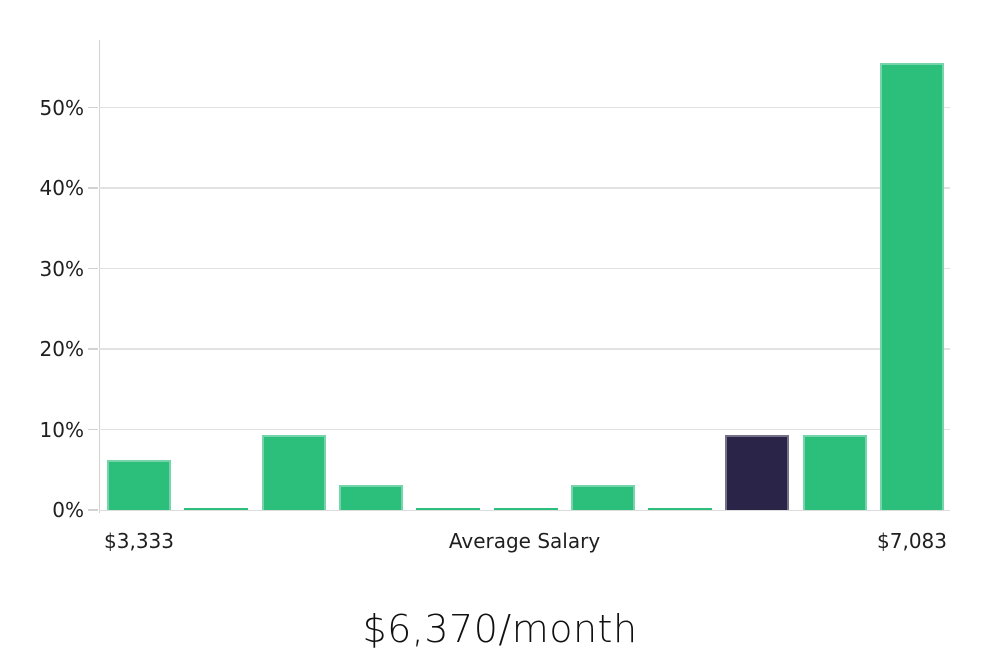 Image resolution: width=1000 pixels, height=660 pixels. I want to click on y-tick-label: 20%, so click(61, 349).